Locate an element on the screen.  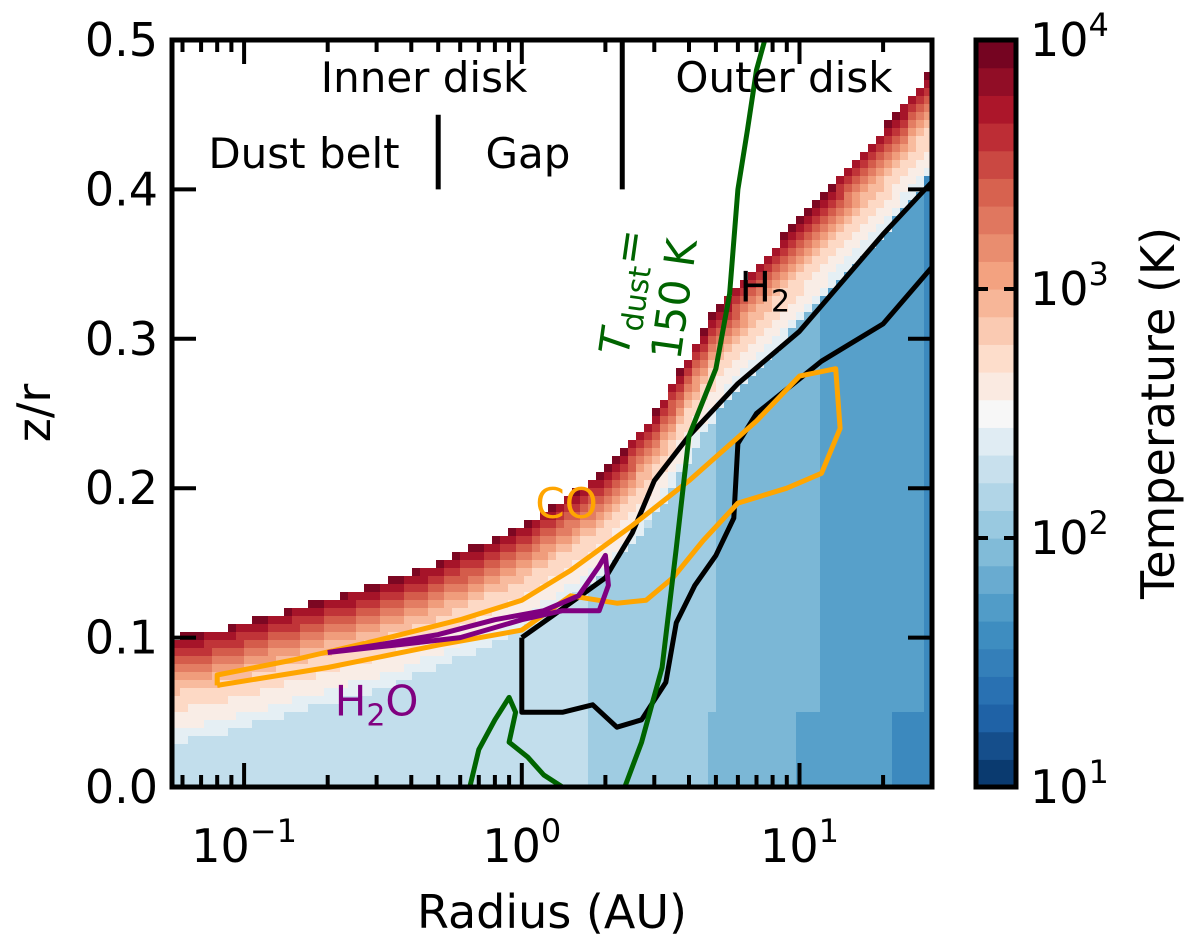
x-tick-label: 100 is located at coordinates (521, 842).